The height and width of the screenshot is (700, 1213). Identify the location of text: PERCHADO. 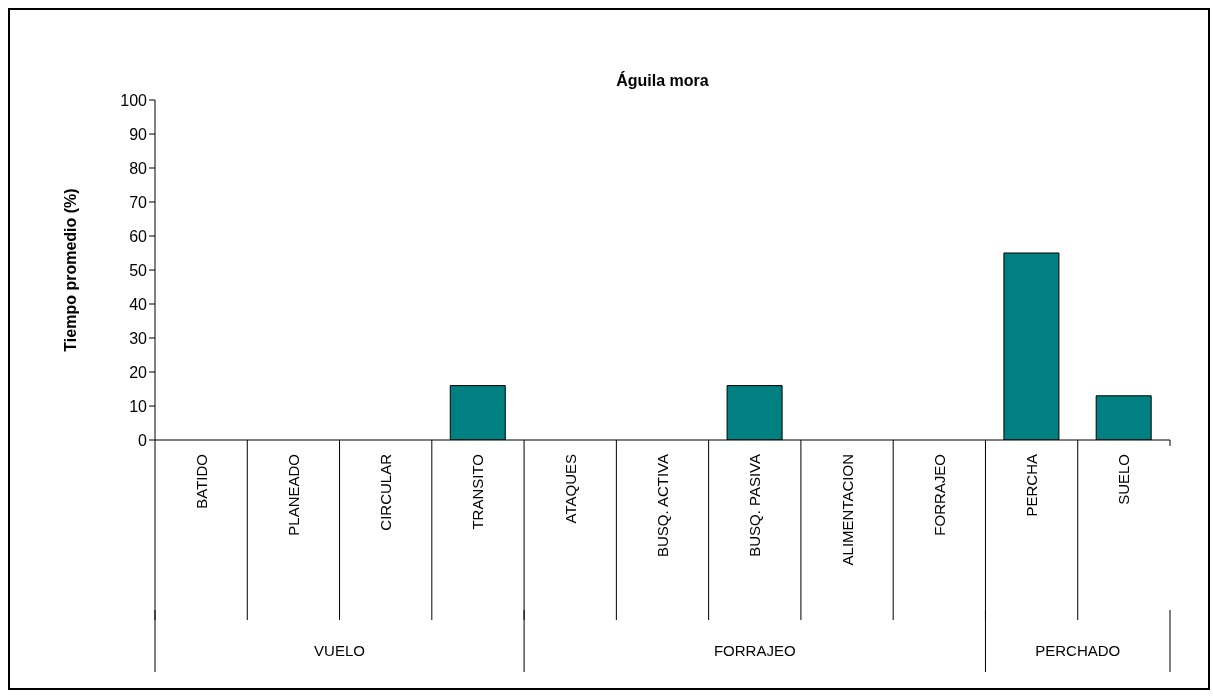
(1078, 650).